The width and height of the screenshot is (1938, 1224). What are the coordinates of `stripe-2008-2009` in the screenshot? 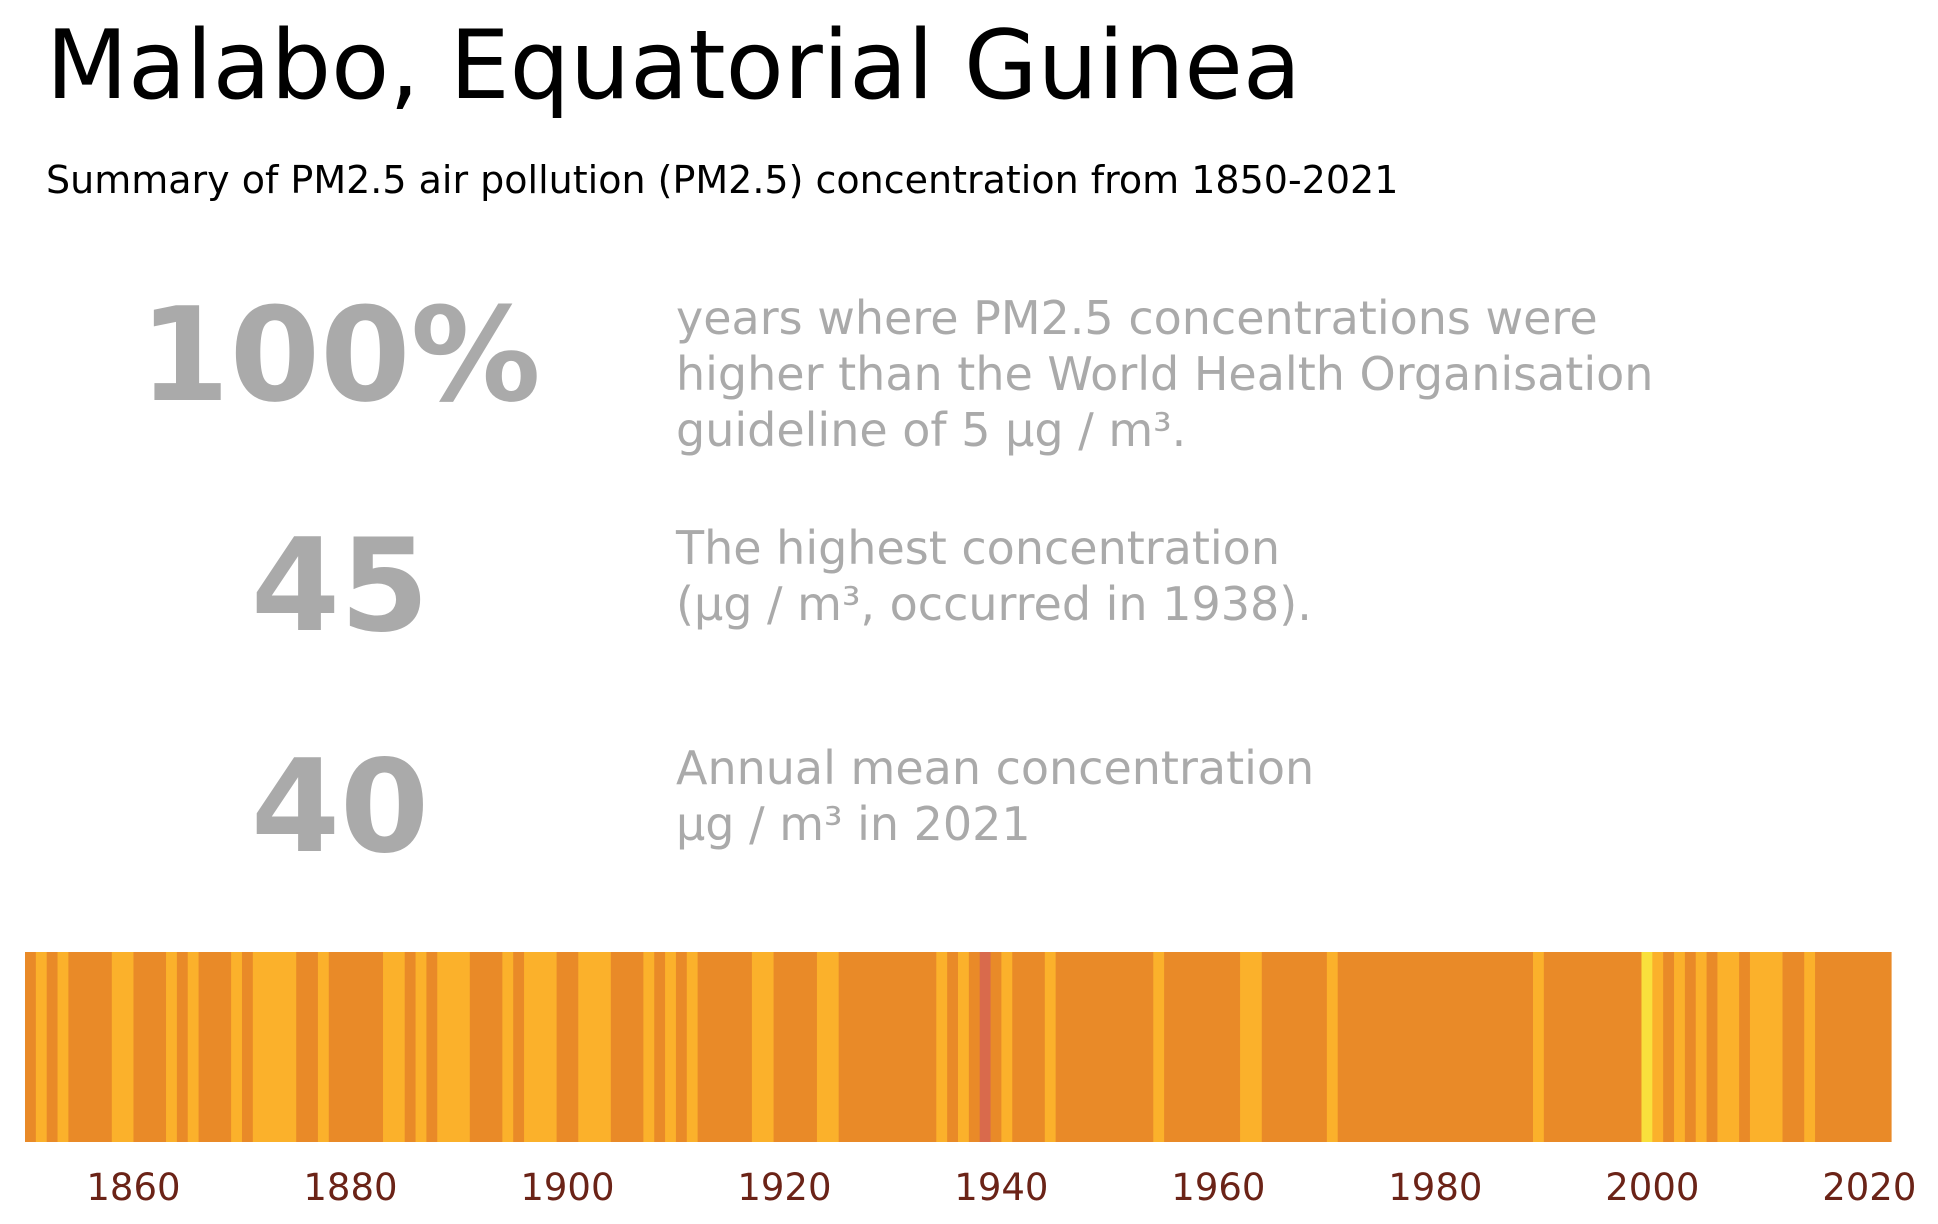 It's located at (1745, 1047).